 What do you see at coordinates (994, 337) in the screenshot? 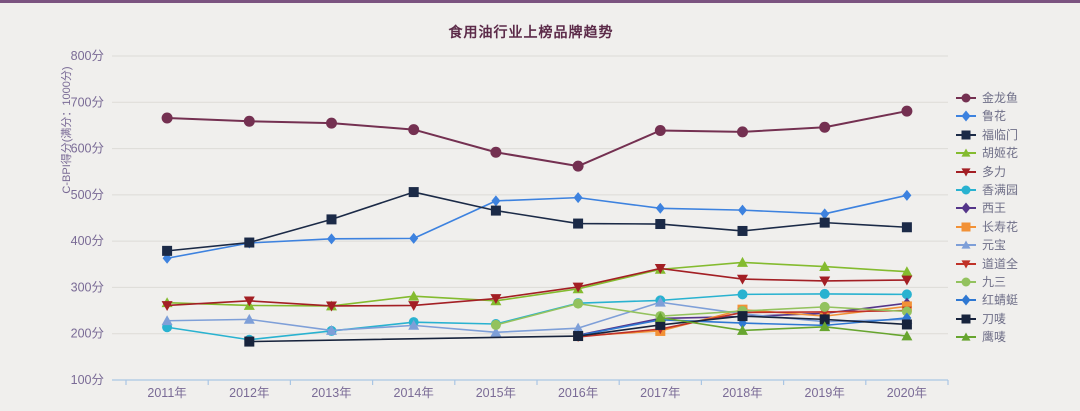
I see `legend-label: 鹰唛` at bounding box center [994, 337].